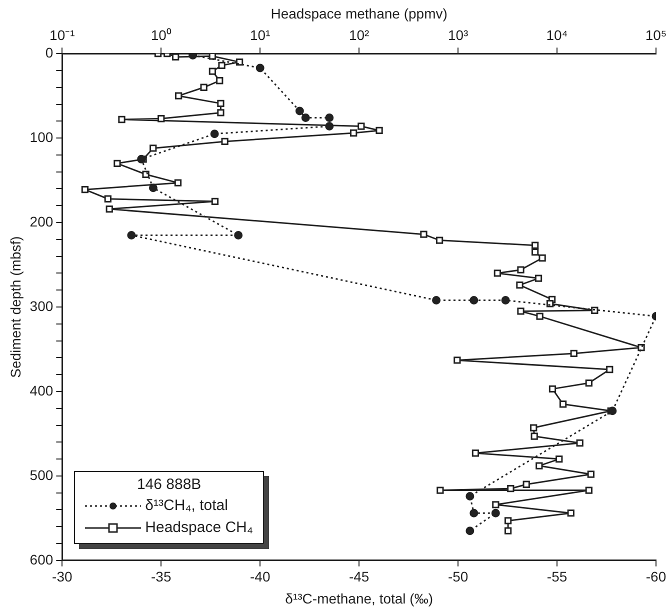 The width and height of the screenshot is (670, 614). Describe the element at coordinates (63, 35) in the screenshot. I see `x2-tick-label: 10⁻¹` at that location.